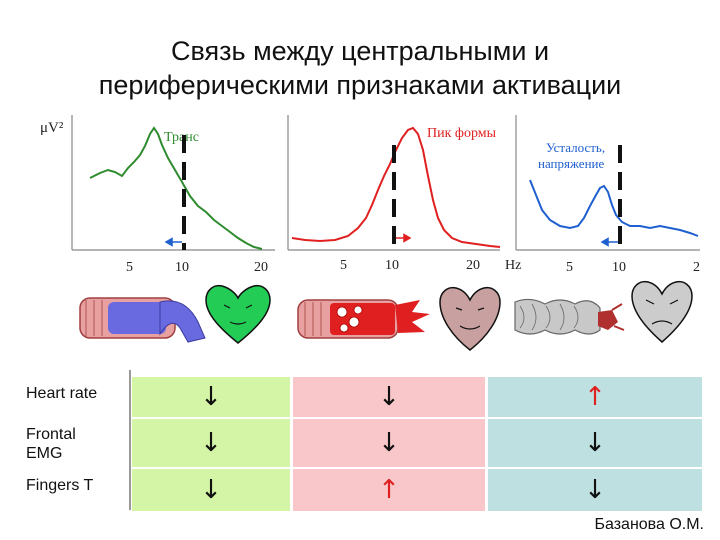  What do you see at coordinates (360, 51) in the screenshot?
I see `slide-title-line1: Связь между центральными и` at bounding box center [360, 51].